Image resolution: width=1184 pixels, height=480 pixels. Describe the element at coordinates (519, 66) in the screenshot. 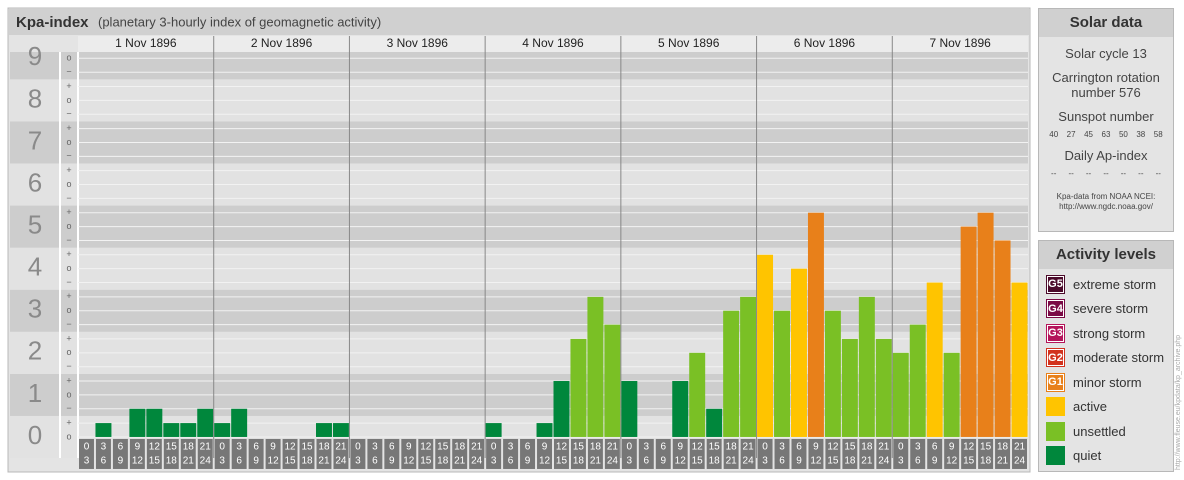

I see `level-band` at that location.